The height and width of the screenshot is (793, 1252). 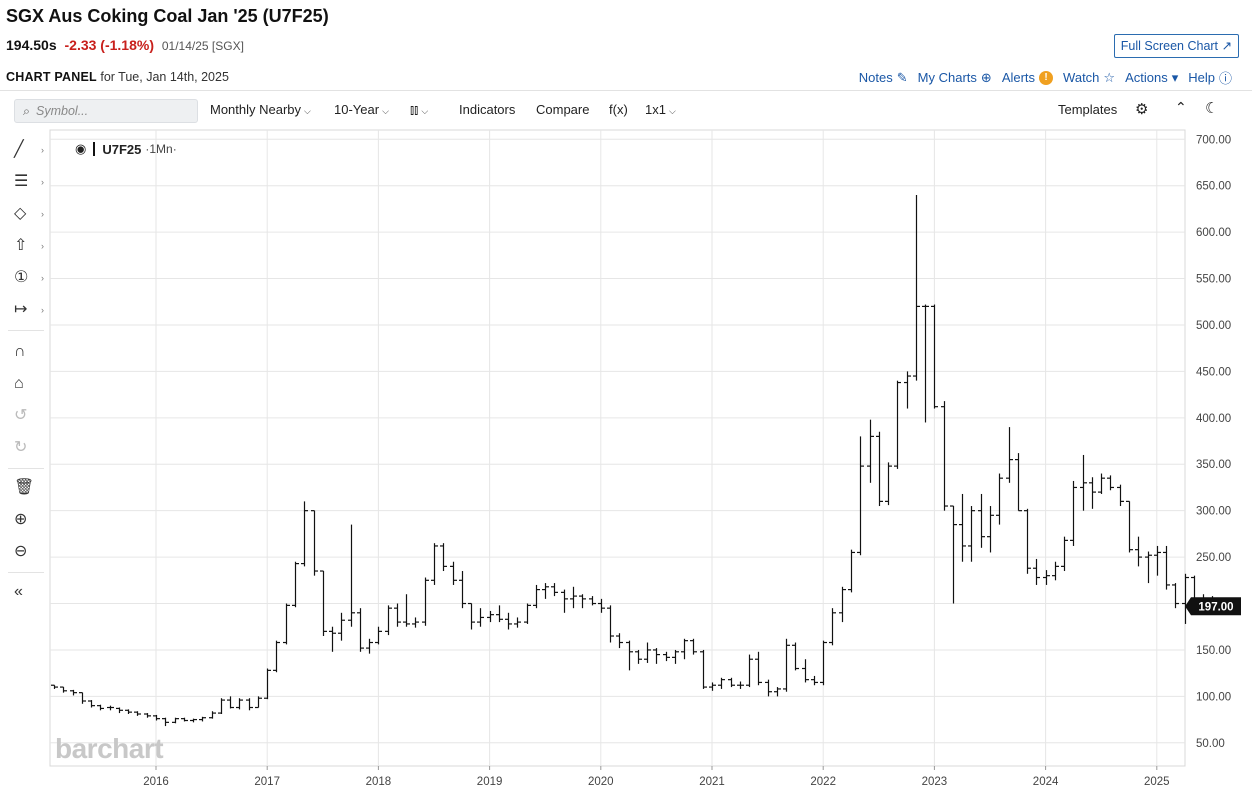 I want to click on actions-label: Actions, so click(x=1146, y=77).